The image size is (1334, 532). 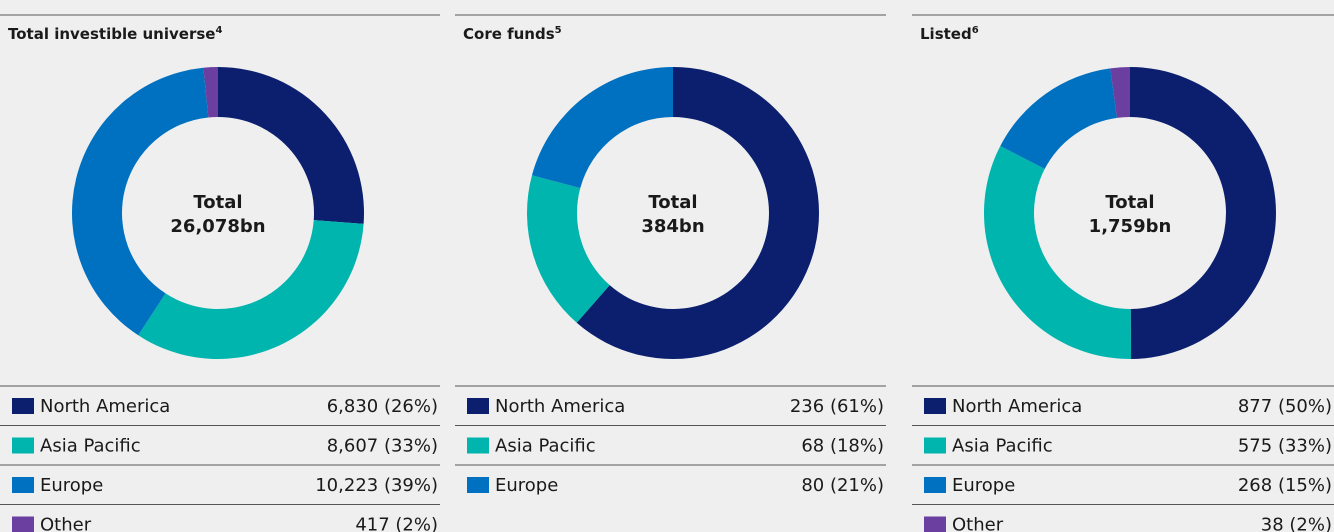 I want to click on legend-value: 236 (61%), so click(x=837, y=406).